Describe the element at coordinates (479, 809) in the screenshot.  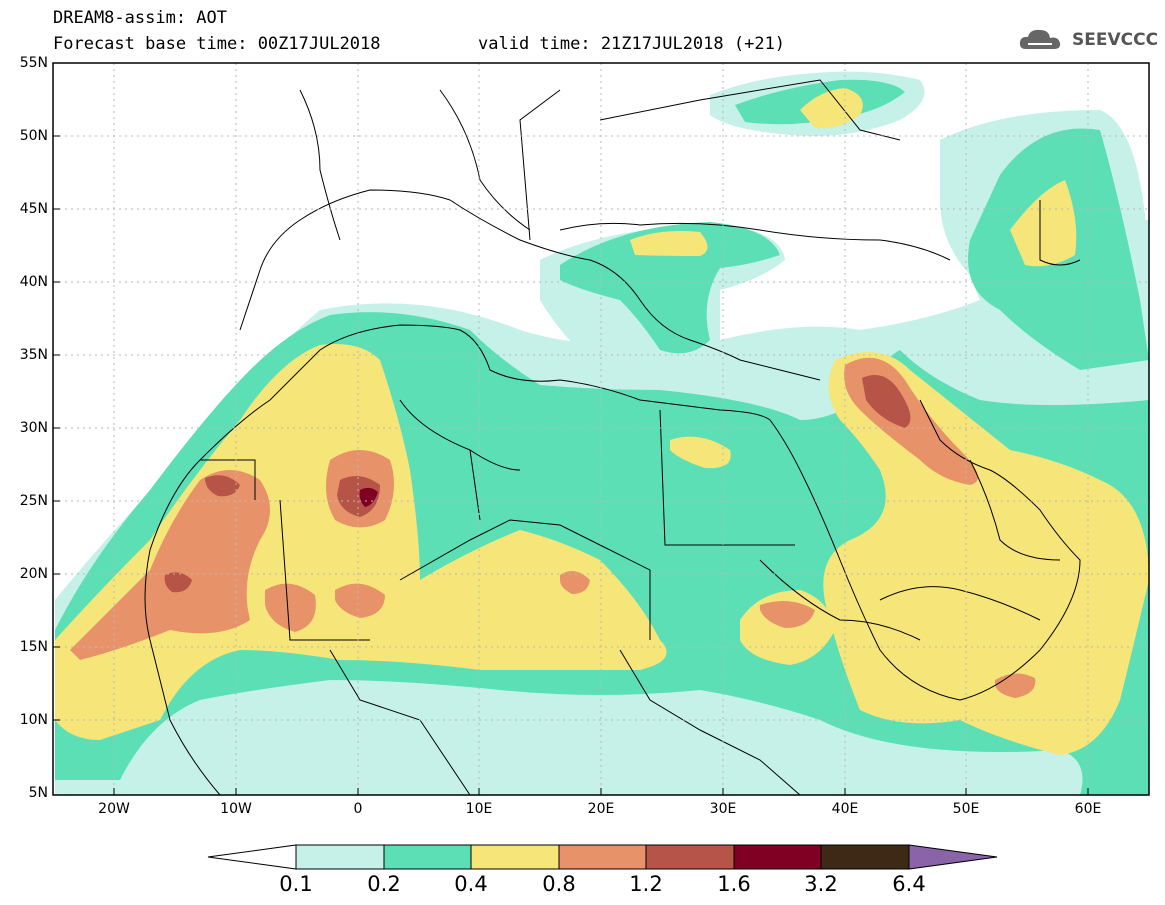
I see `lon-label: 10E` at that location.